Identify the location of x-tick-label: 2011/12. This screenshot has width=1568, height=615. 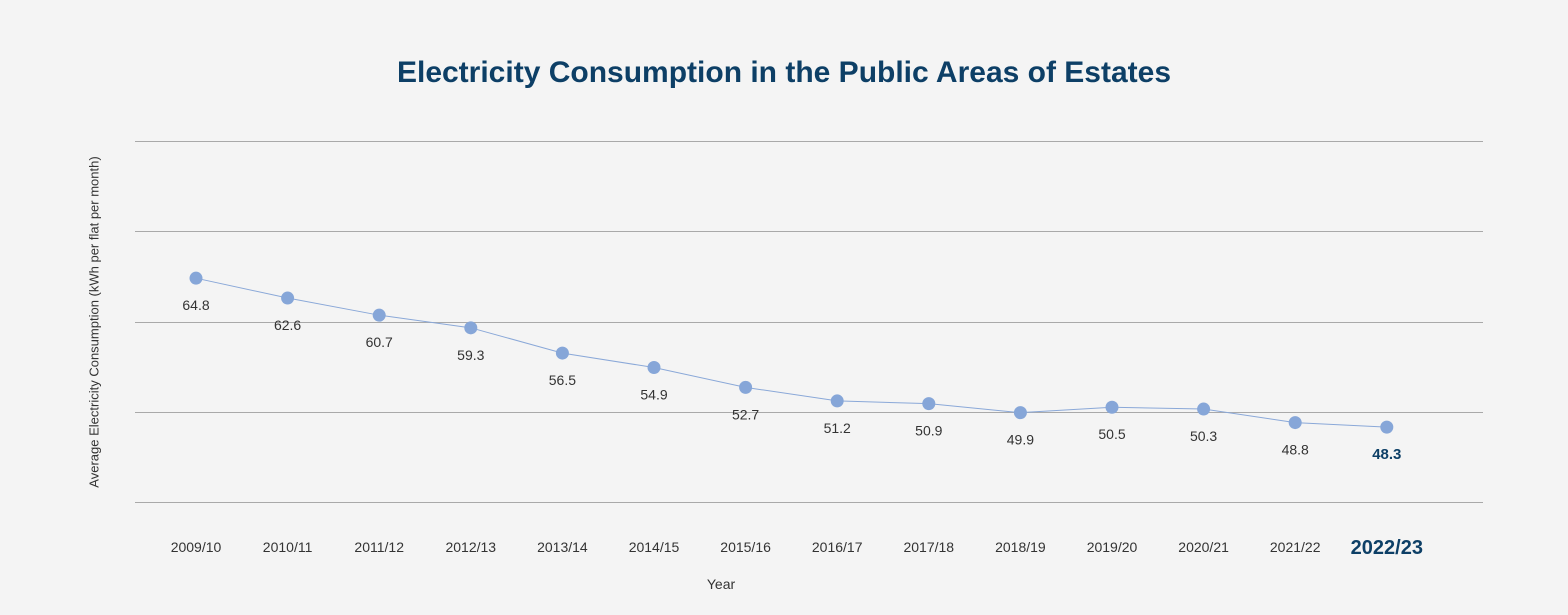
(379, 547).